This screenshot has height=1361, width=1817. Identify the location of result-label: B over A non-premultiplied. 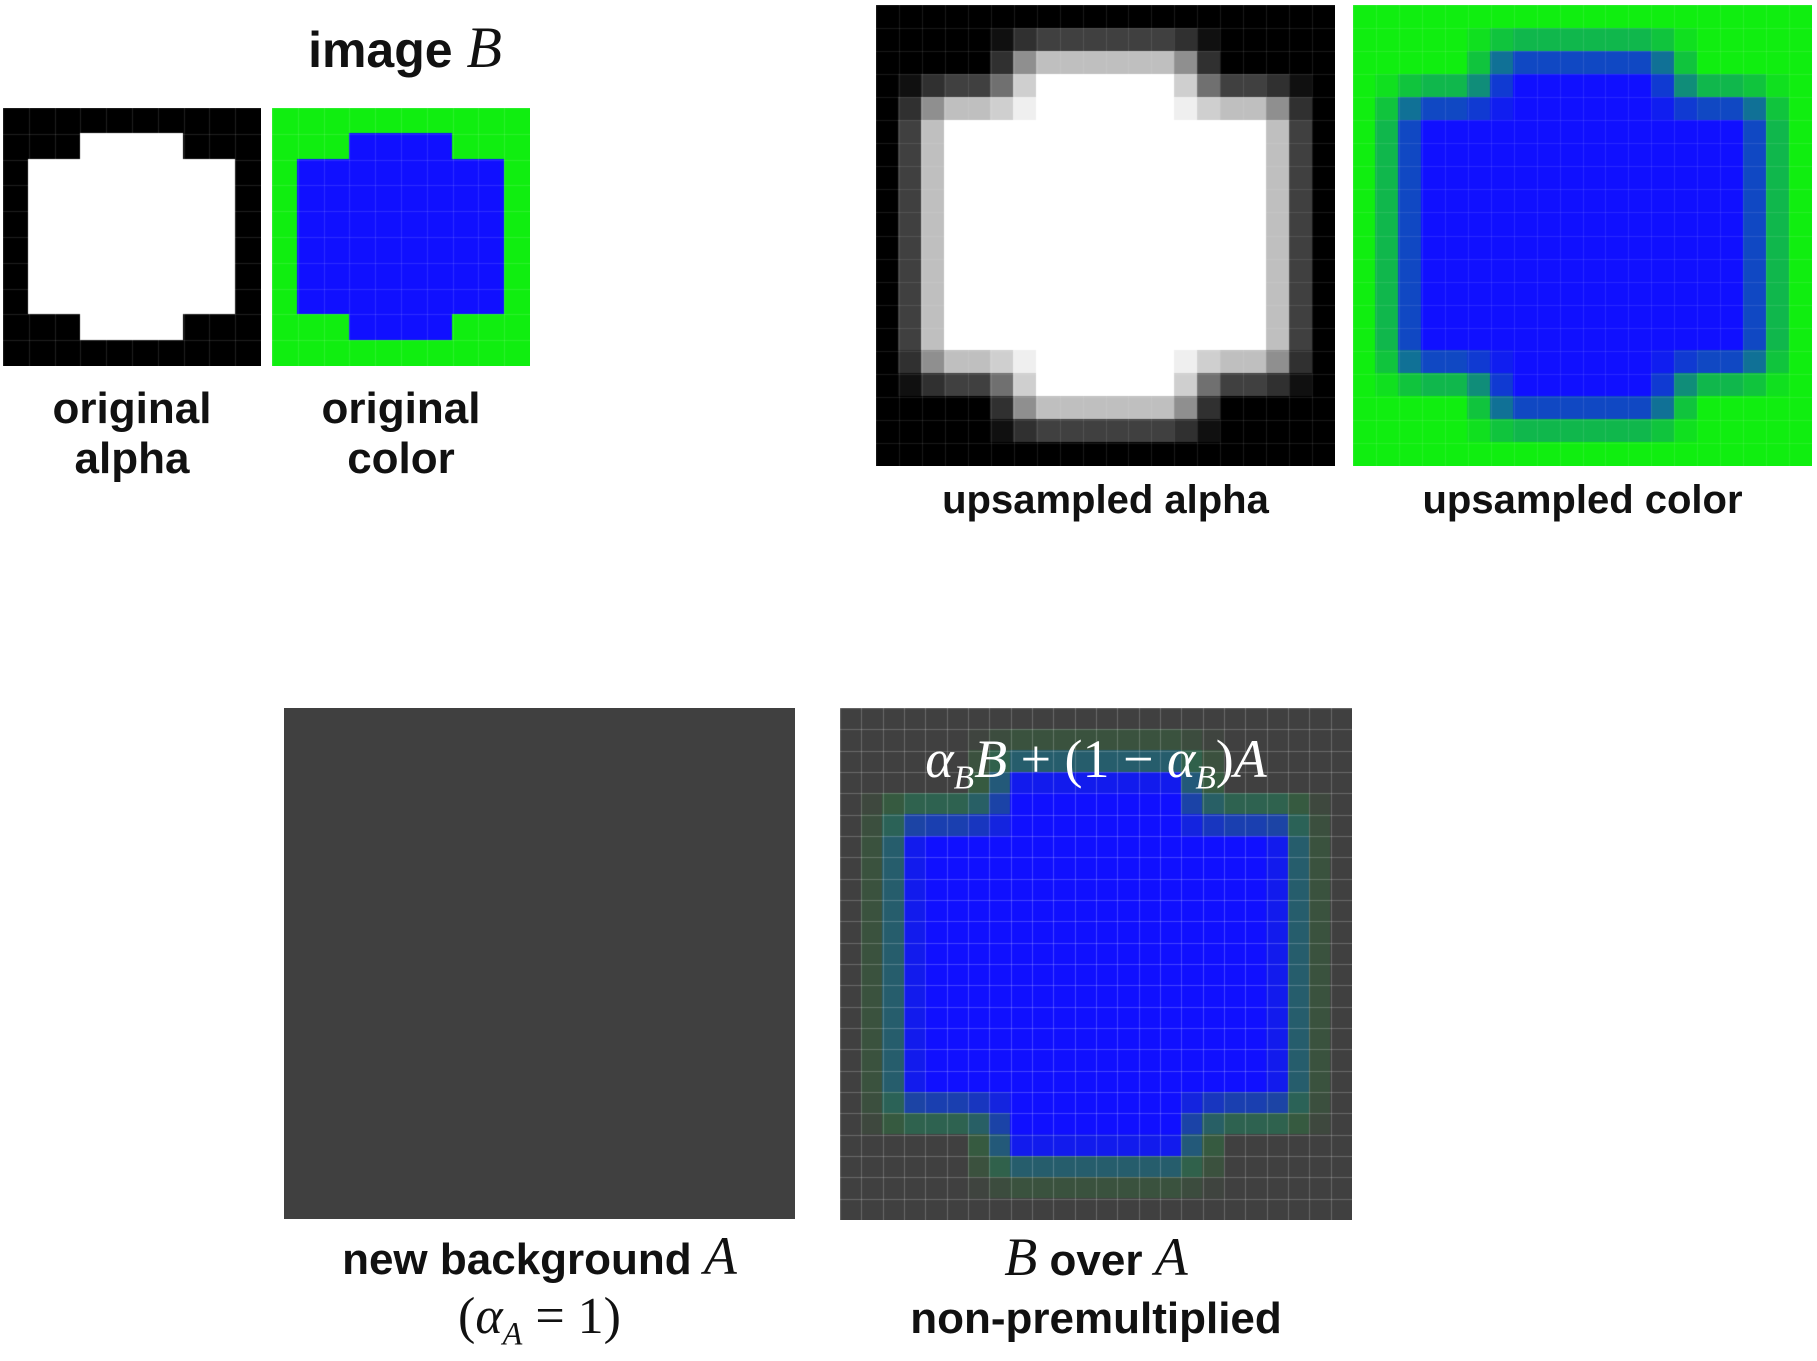
(1096, 1288).